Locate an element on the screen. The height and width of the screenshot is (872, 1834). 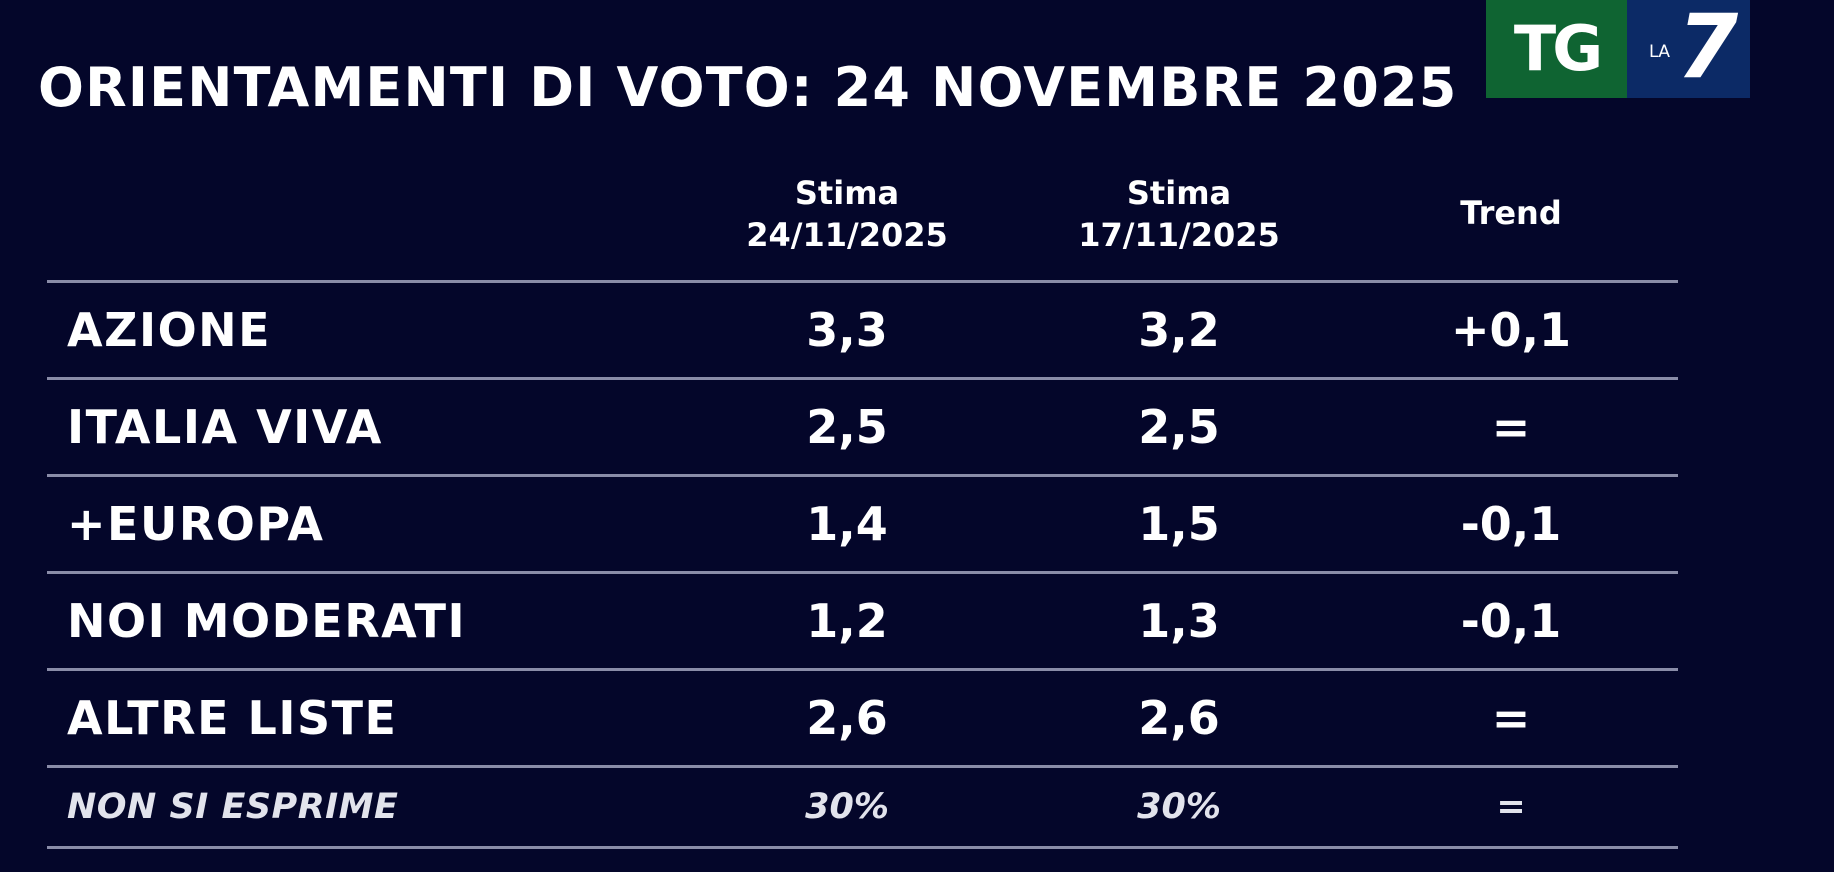
header-divider is located at coordinates (862, 281).